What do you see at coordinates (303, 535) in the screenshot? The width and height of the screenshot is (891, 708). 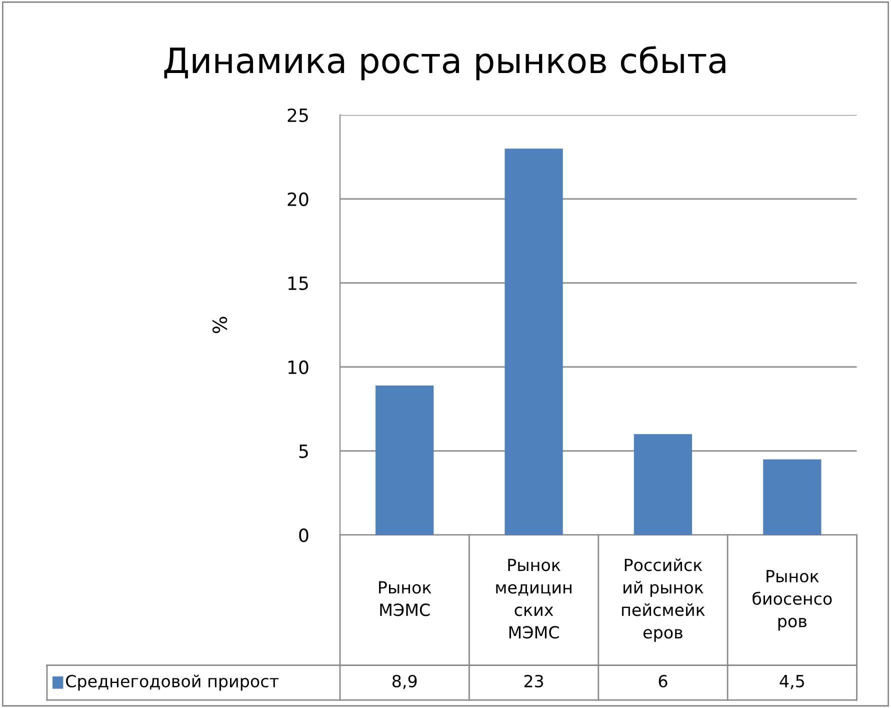 I see `y-tick-label: 0` at bounding box center [303, 535].